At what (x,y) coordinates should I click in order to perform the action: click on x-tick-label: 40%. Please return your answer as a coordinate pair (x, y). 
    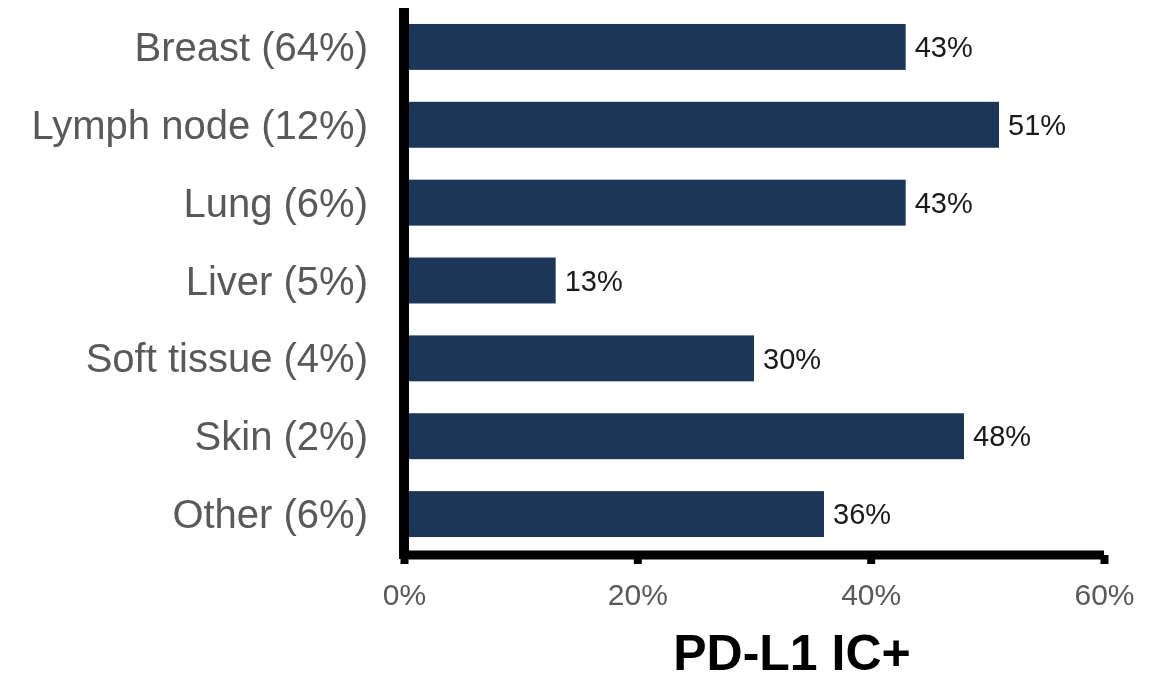
    Looking at the image, I should click on (871, 595).